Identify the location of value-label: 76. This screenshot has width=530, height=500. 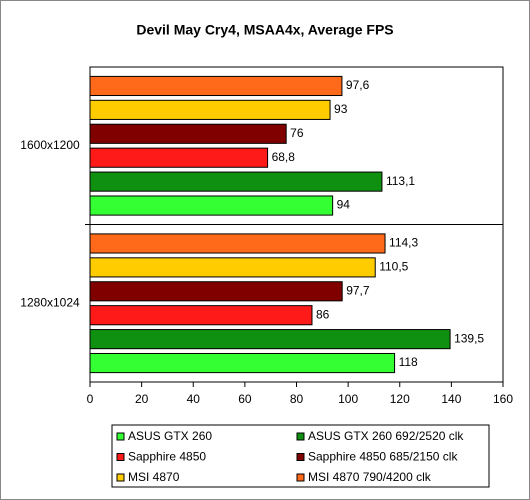
(297, 133).